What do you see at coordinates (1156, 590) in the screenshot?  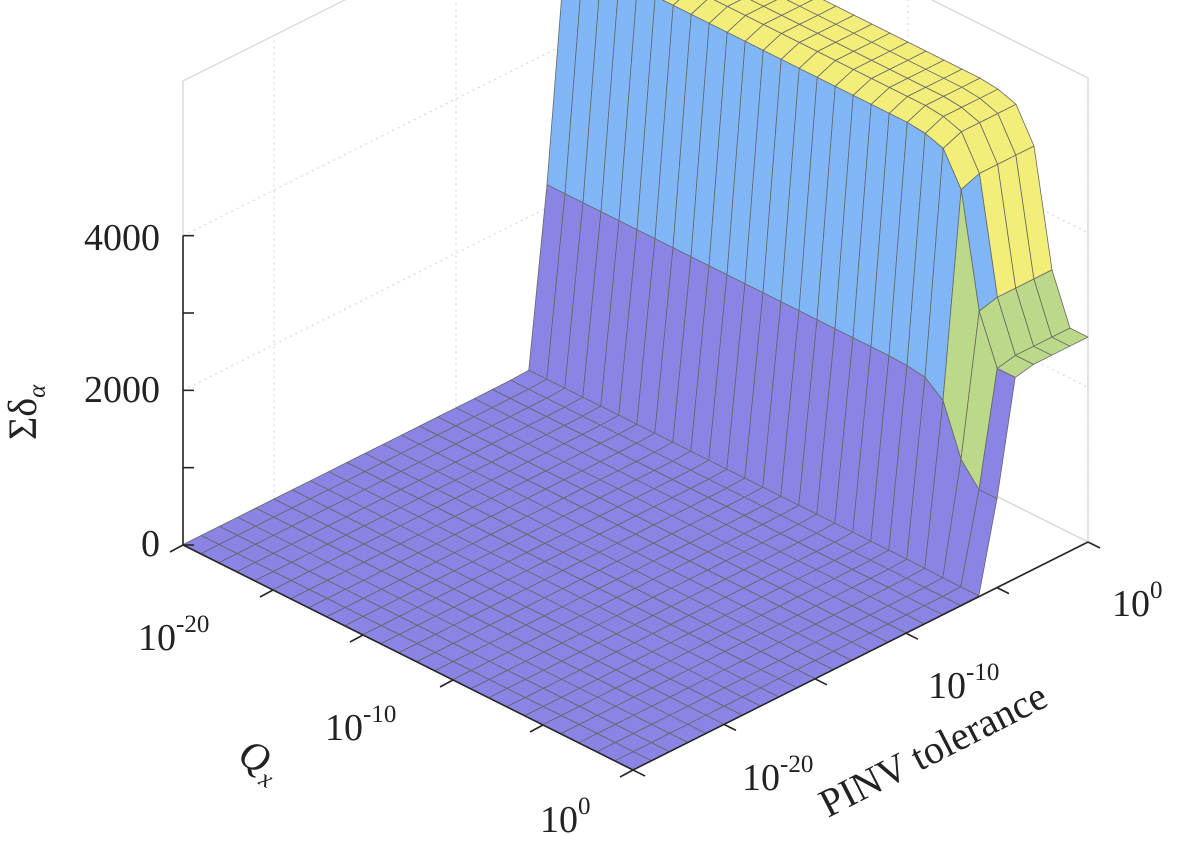 I see `y-tick-exp: 0` at bounding box center [1156, 590].